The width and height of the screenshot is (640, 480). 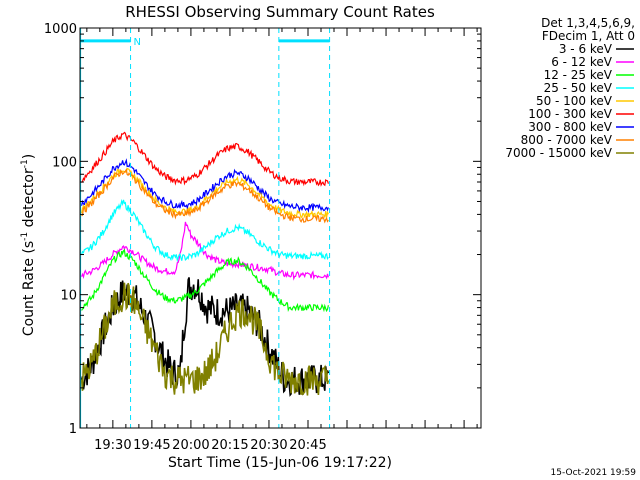 I want to click on x-tick-label-3: 20:15, so click(x=229, y=445).